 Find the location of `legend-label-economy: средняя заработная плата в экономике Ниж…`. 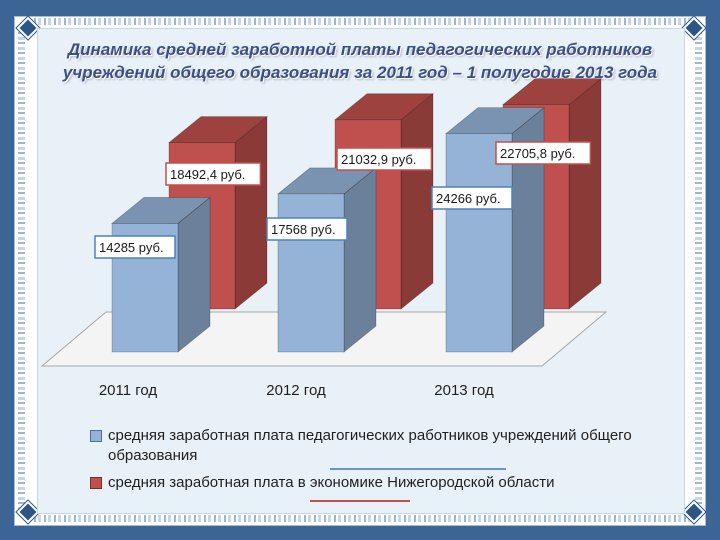

legend-label-economy: средняя заработная плата в экономике Ниж… is located at coordinates (331, 482).